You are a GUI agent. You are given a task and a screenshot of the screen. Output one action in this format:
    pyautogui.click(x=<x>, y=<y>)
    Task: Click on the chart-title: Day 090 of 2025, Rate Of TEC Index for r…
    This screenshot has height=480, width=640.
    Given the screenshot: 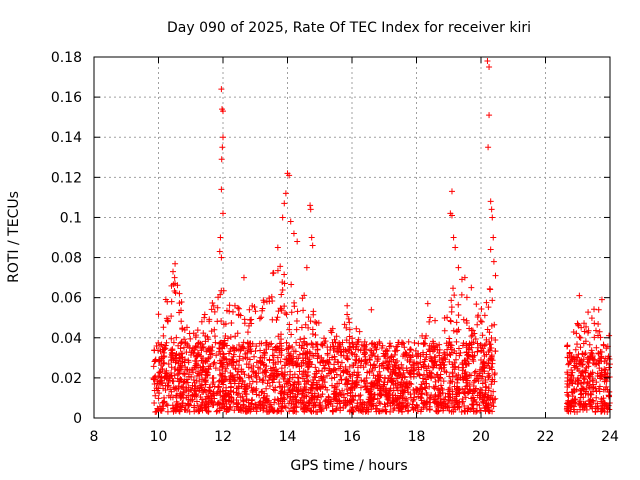 What is the action you would take?
    pyautogui.click(x=349, y=28)
    